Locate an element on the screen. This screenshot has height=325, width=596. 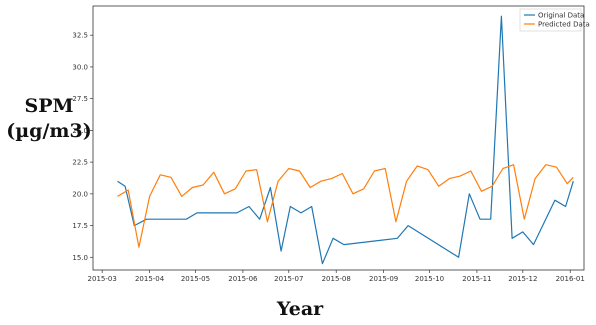
y-axis-title: SPM (µg/m3) is located at coordinates (49, 119).